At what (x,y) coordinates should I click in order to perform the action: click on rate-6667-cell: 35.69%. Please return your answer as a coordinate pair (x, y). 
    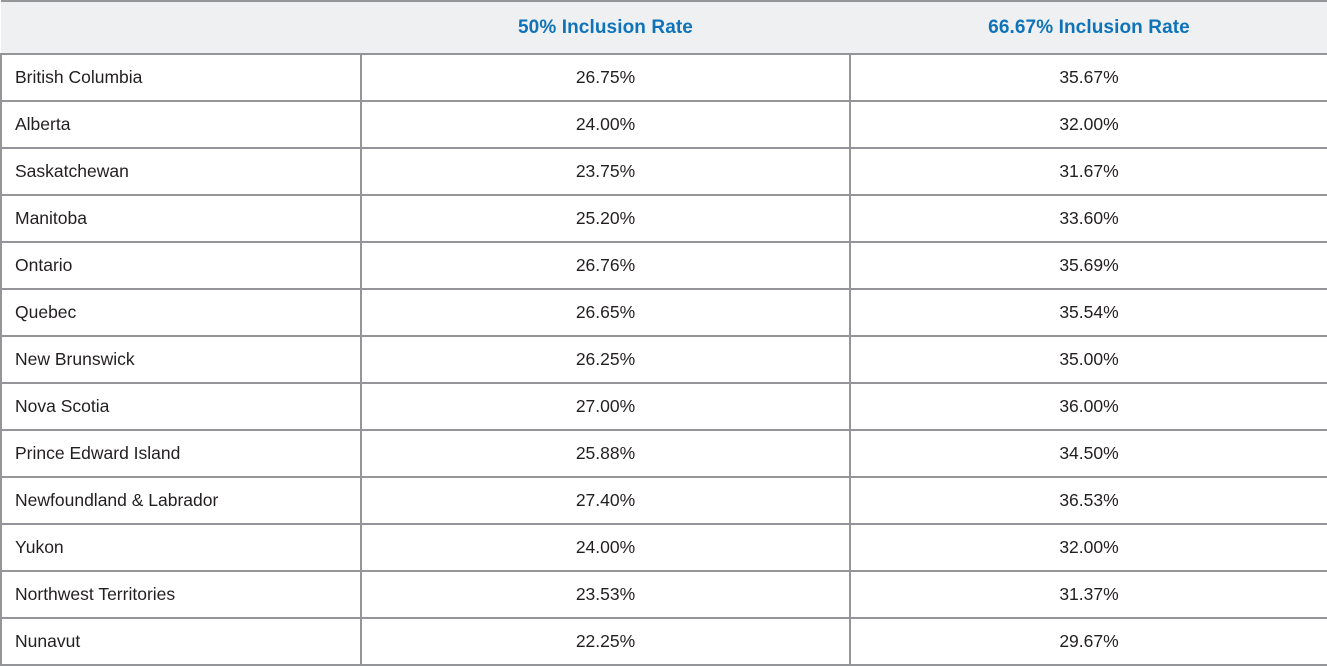
    Looking at the image, I should click on (1088, 265).